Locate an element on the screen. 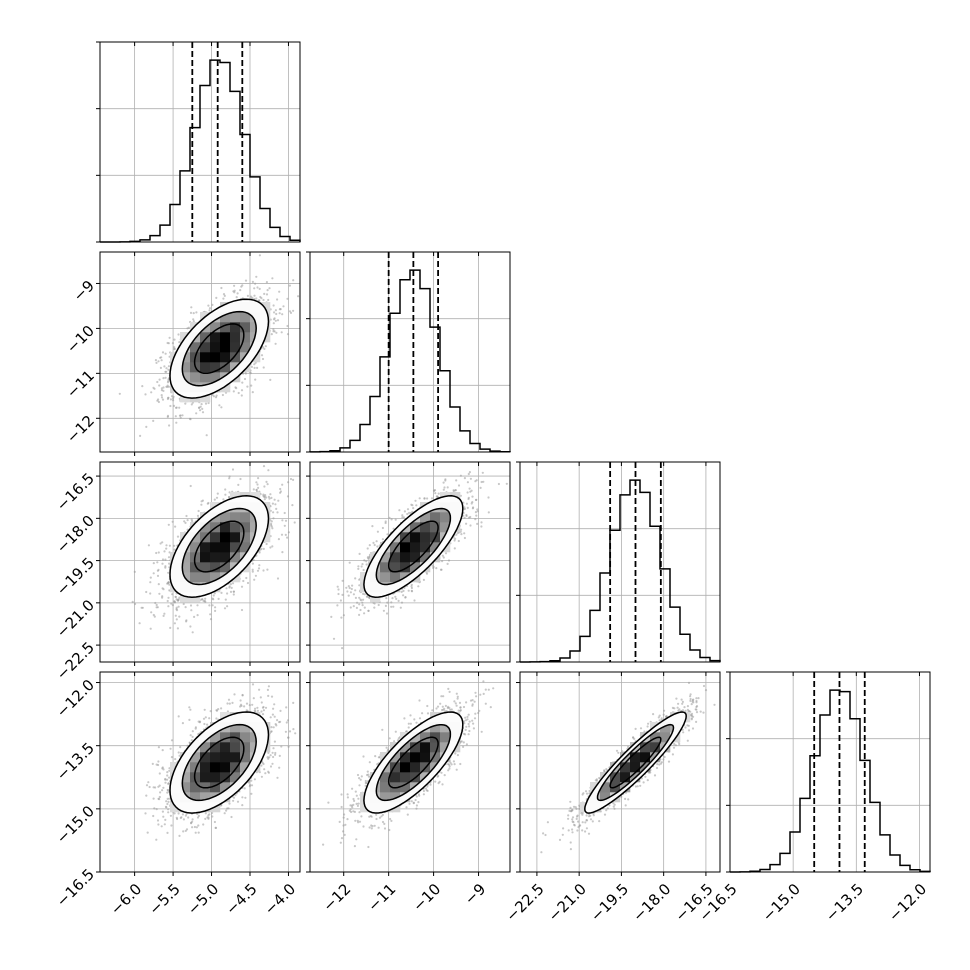 This screenshot has width=970, height=970. panel-frame is located at coordinates (200, 562).